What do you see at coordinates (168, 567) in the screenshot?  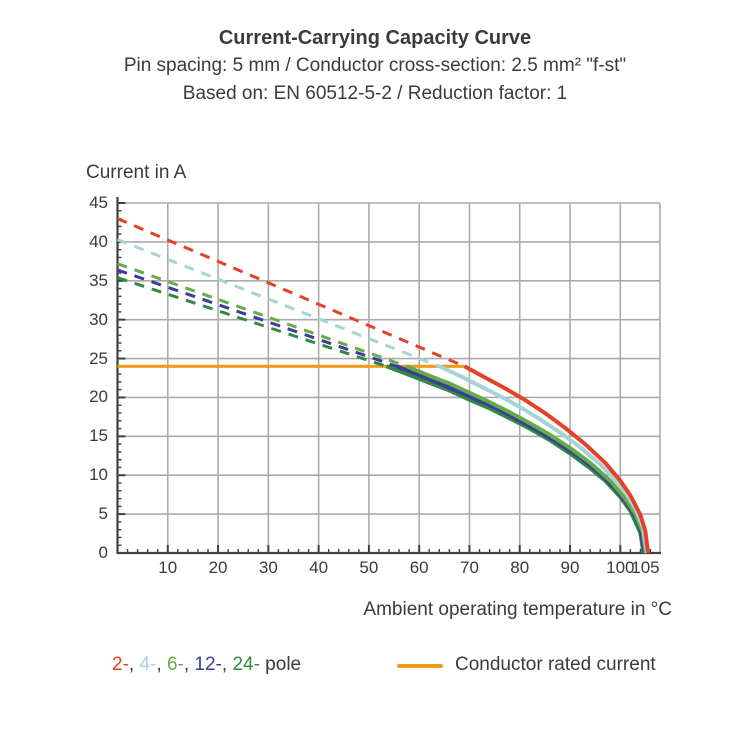 I see `x-tick-label-10: 10` at bounding box center [168, 567].